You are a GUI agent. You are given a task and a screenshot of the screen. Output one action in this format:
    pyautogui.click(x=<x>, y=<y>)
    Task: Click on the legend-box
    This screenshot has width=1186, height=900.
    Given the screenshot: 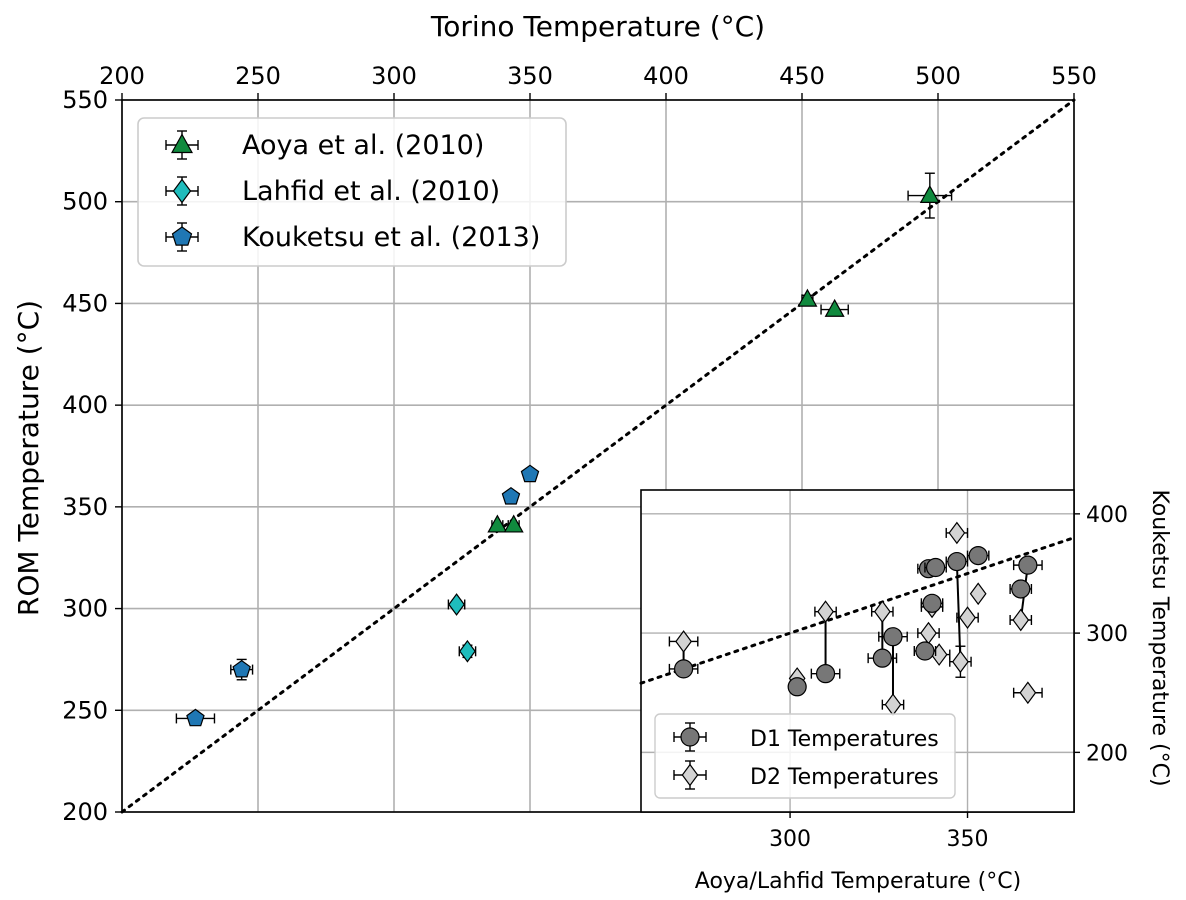 What is the action you would take?
    pyautogui.click(x=352, y=192)
    